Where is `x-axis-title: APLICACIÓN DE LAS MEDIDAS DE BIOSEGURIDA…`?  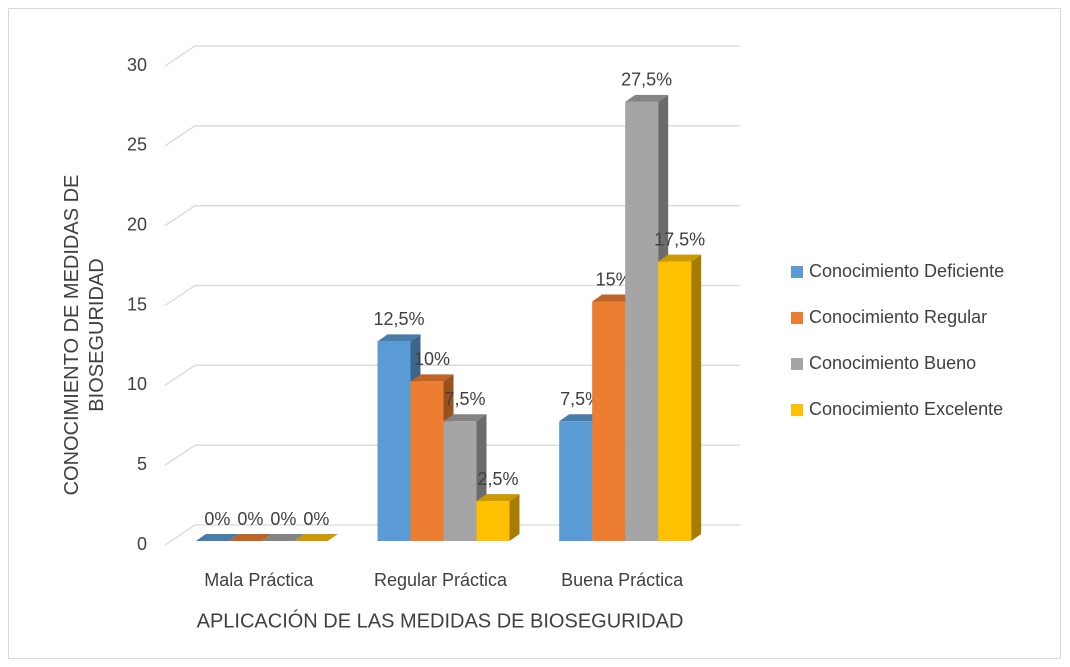 x-axis-title: APLICACIÓN DE LAS MEDIDAS DE BIOSEGURIDA… is located at coordinates (440, 620).